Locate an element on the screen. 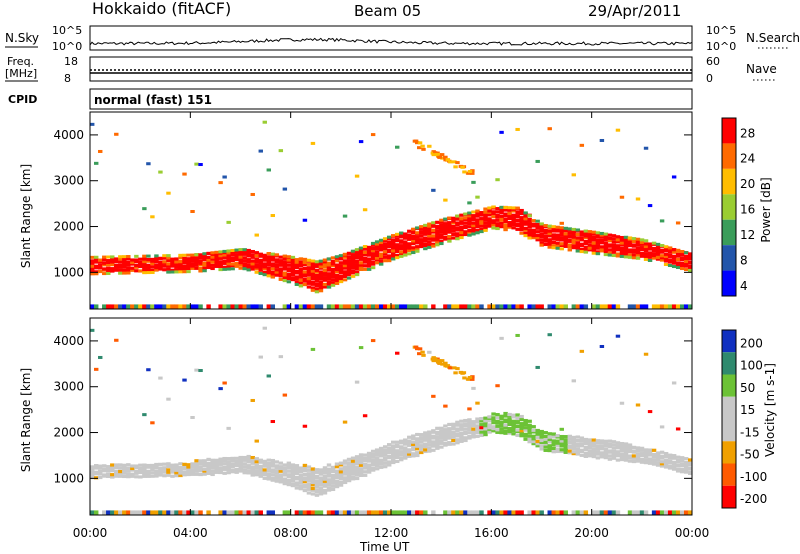 The height and width of the screenshot is (554, 800). power-cbar-label: Power [dB] is located at coordinates (766, 209).